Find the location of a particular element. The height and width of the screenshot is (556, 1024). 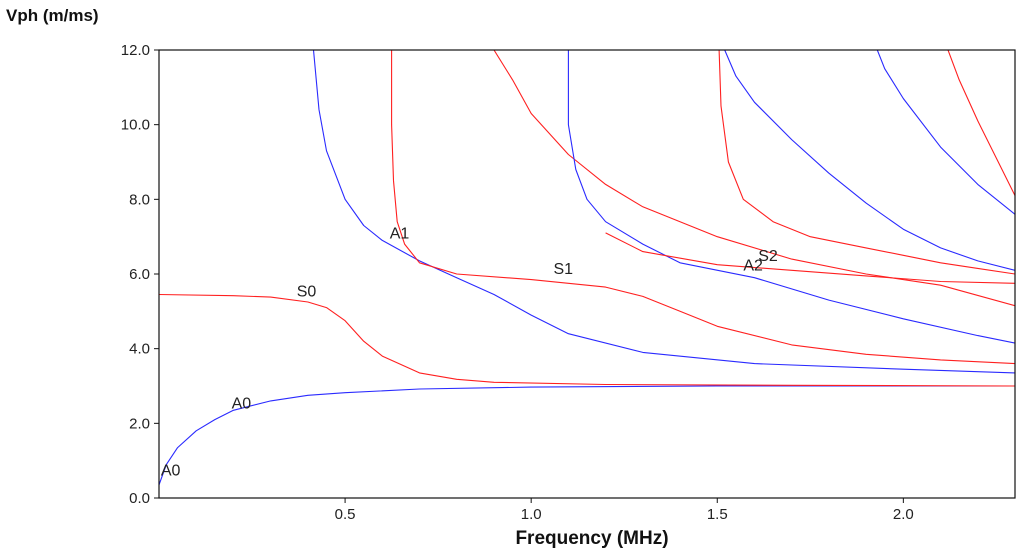

x-tick-label: 1.5 is located at coordinates (717, 514).